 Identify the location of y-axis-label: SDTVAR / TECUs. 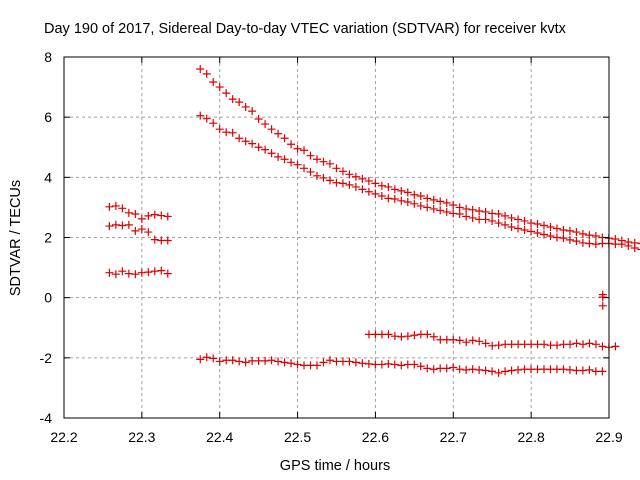
(16, 238).